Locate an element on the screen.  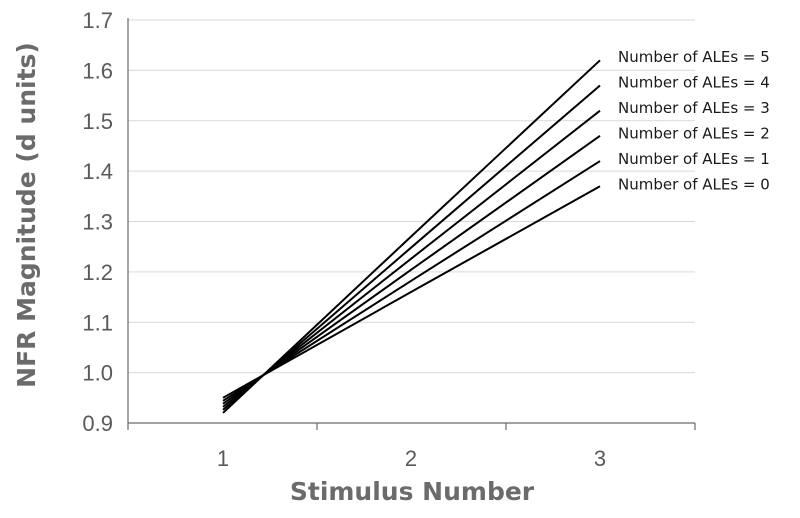
y-tick-label: 1.4 is located at coordinates (97, 171).